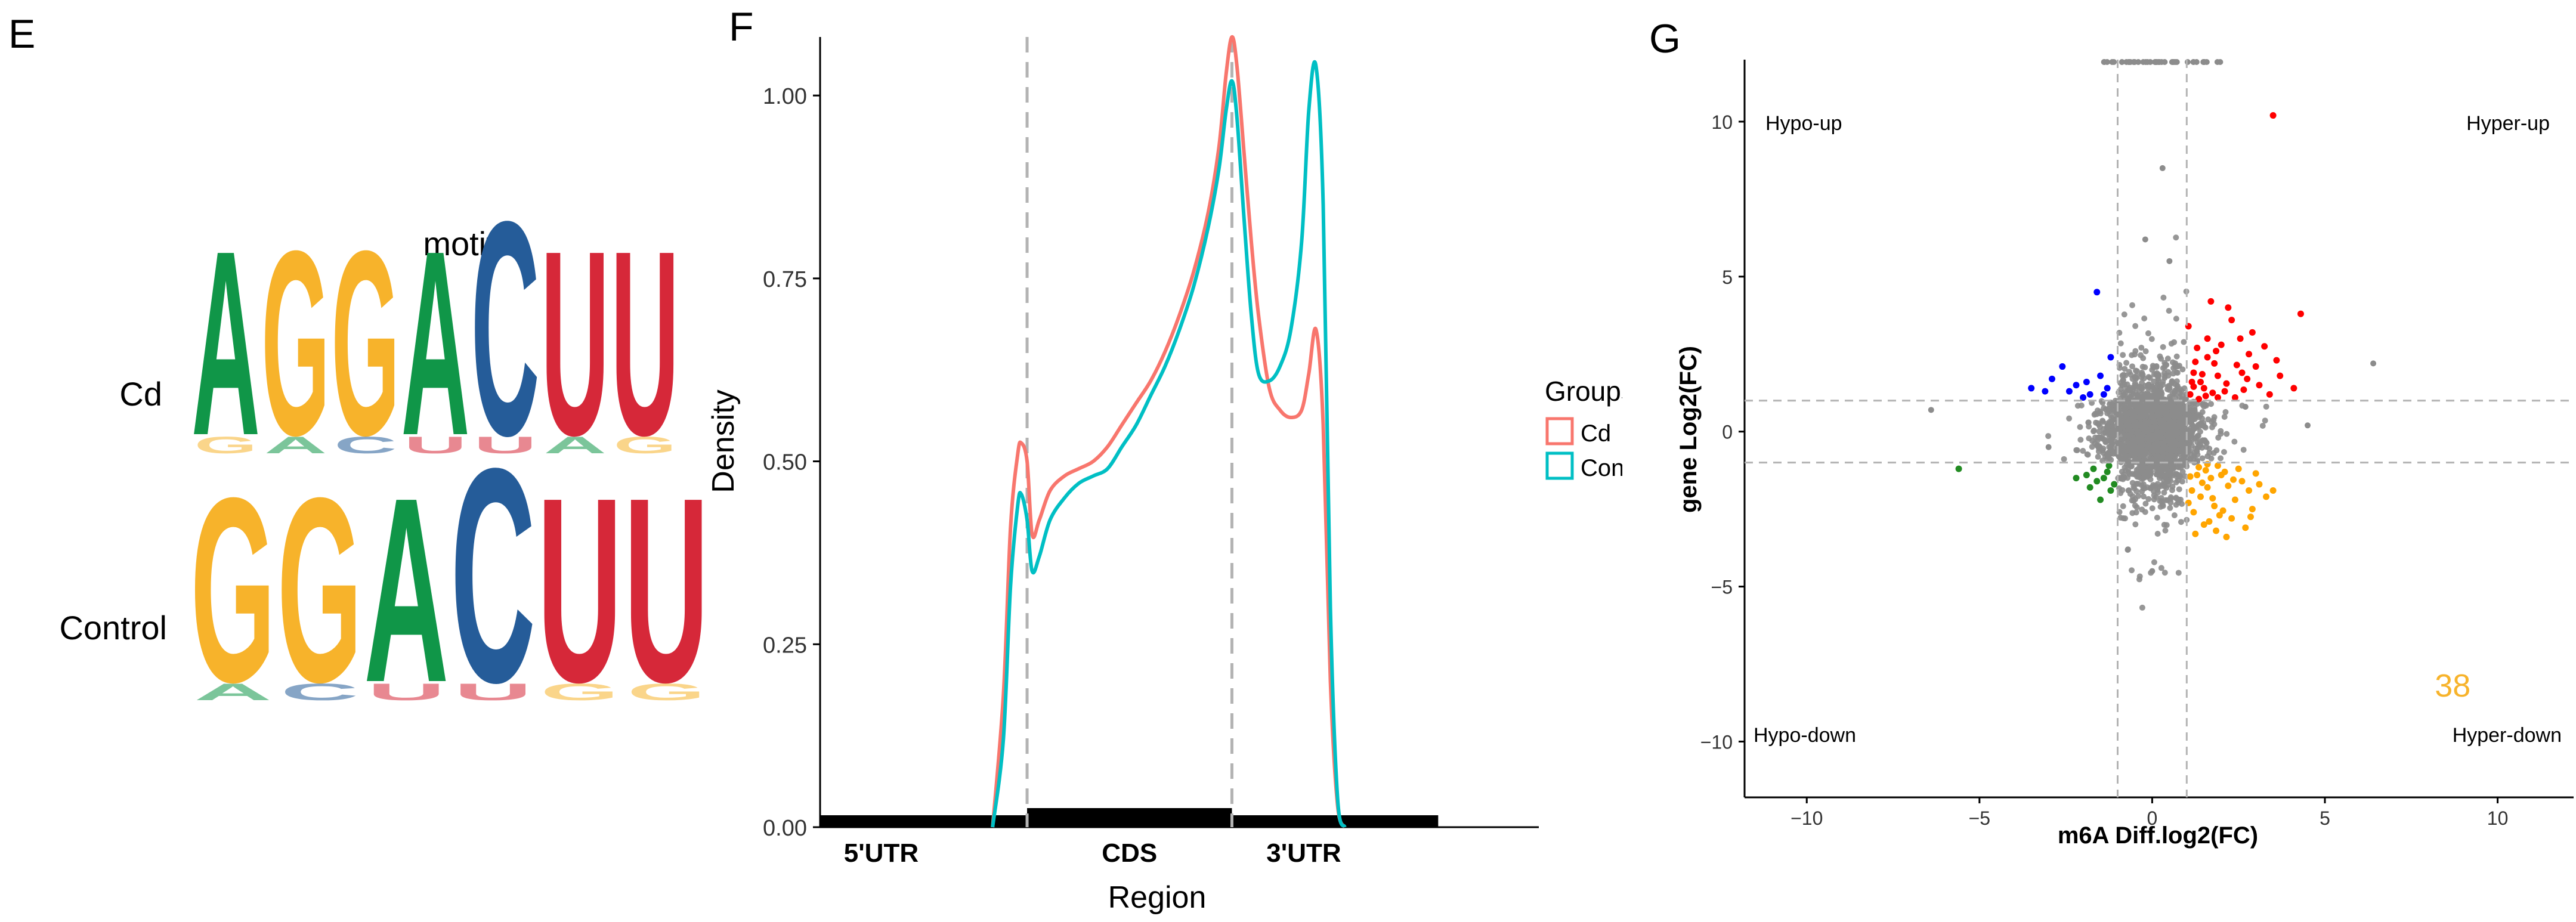  Describe the element at coordinates (1665, 38) in the screenshot. I see `panel-label-g: G` at that location.